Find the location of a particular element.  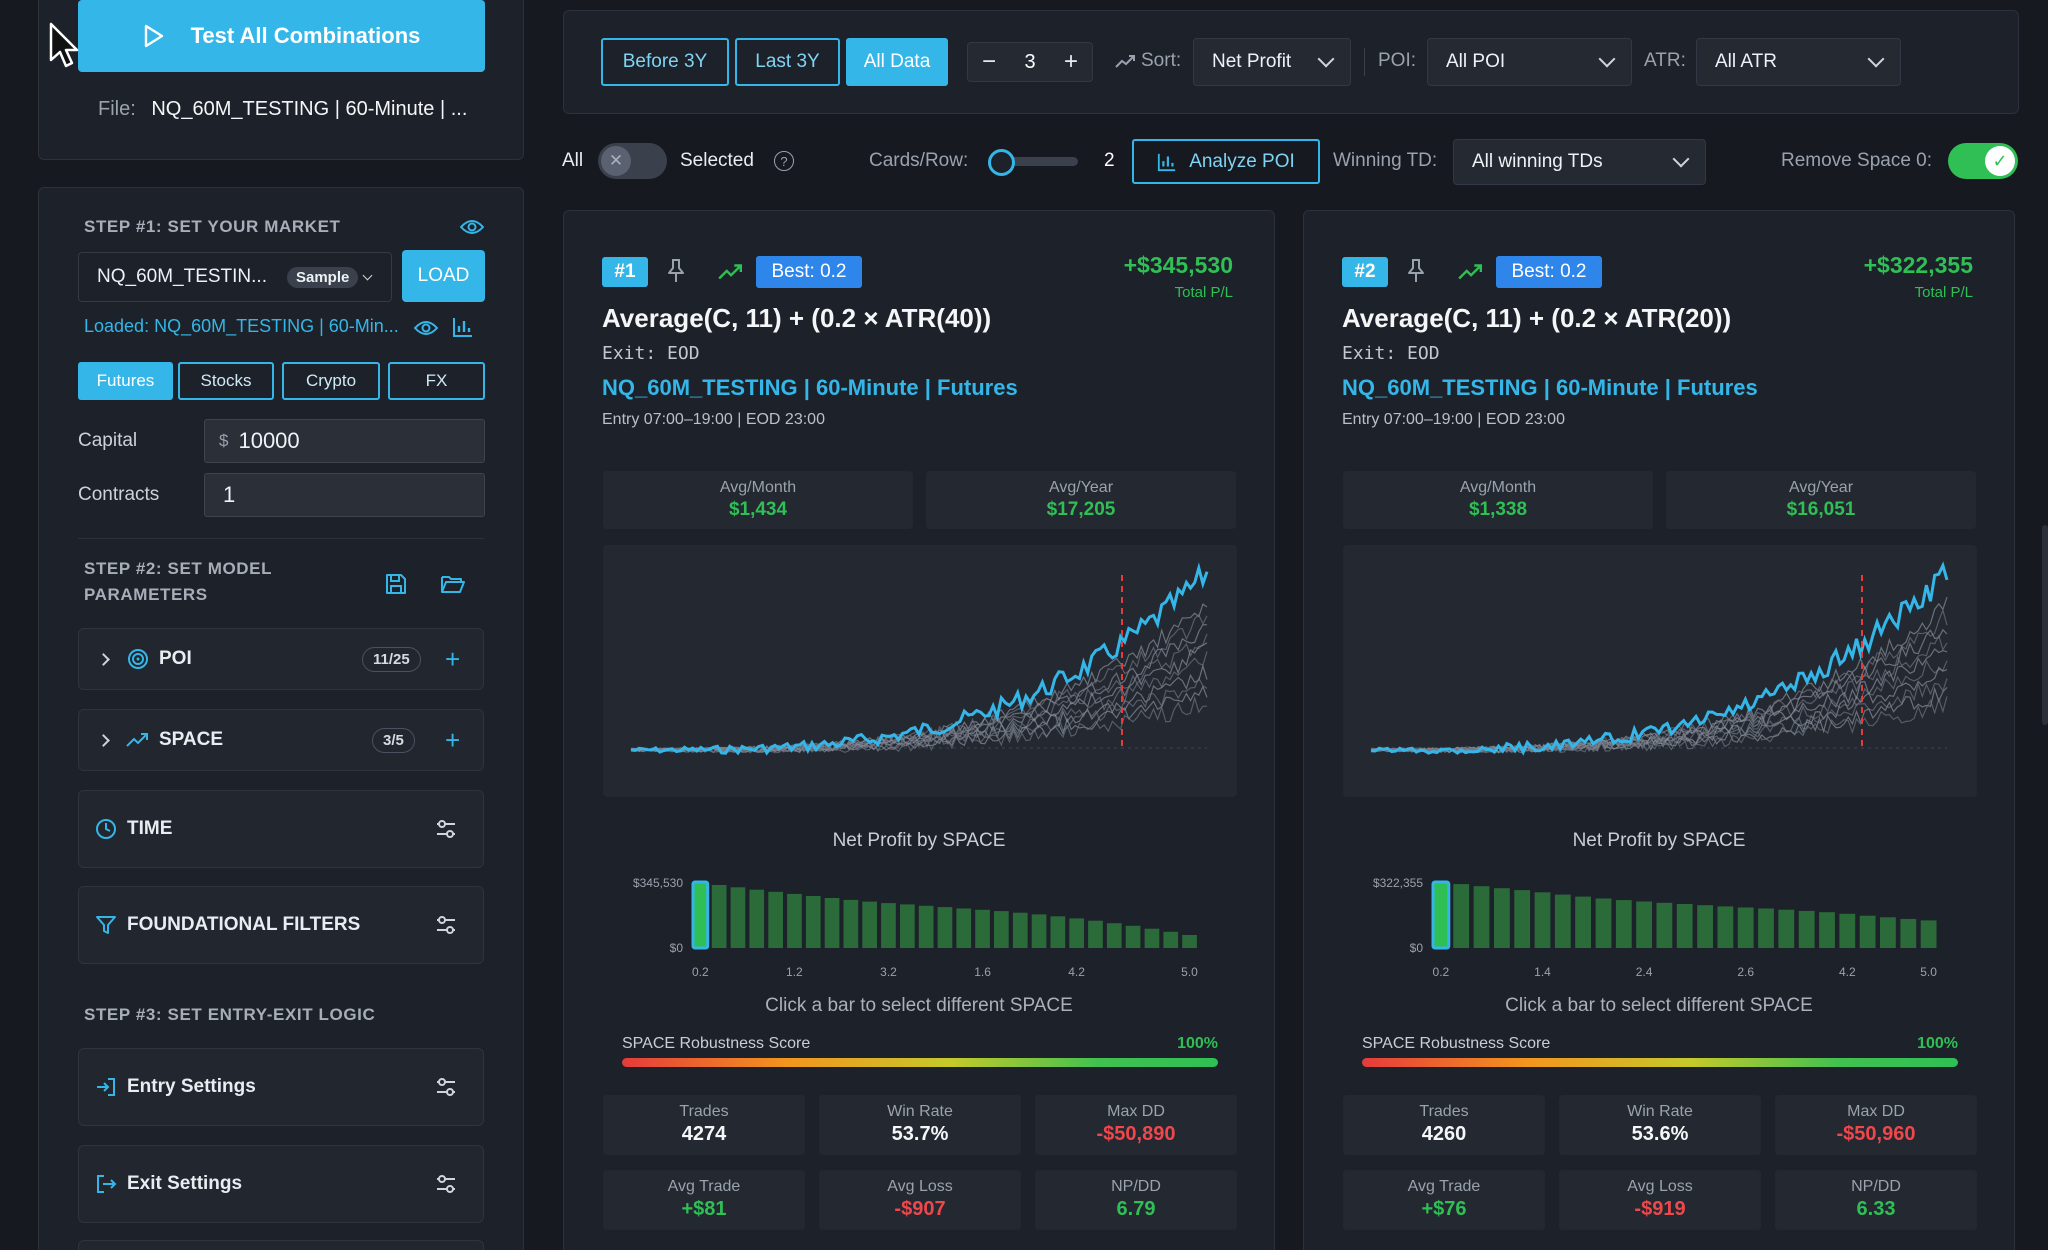

contracts-field: 1 is located at coordinates (344, 495).